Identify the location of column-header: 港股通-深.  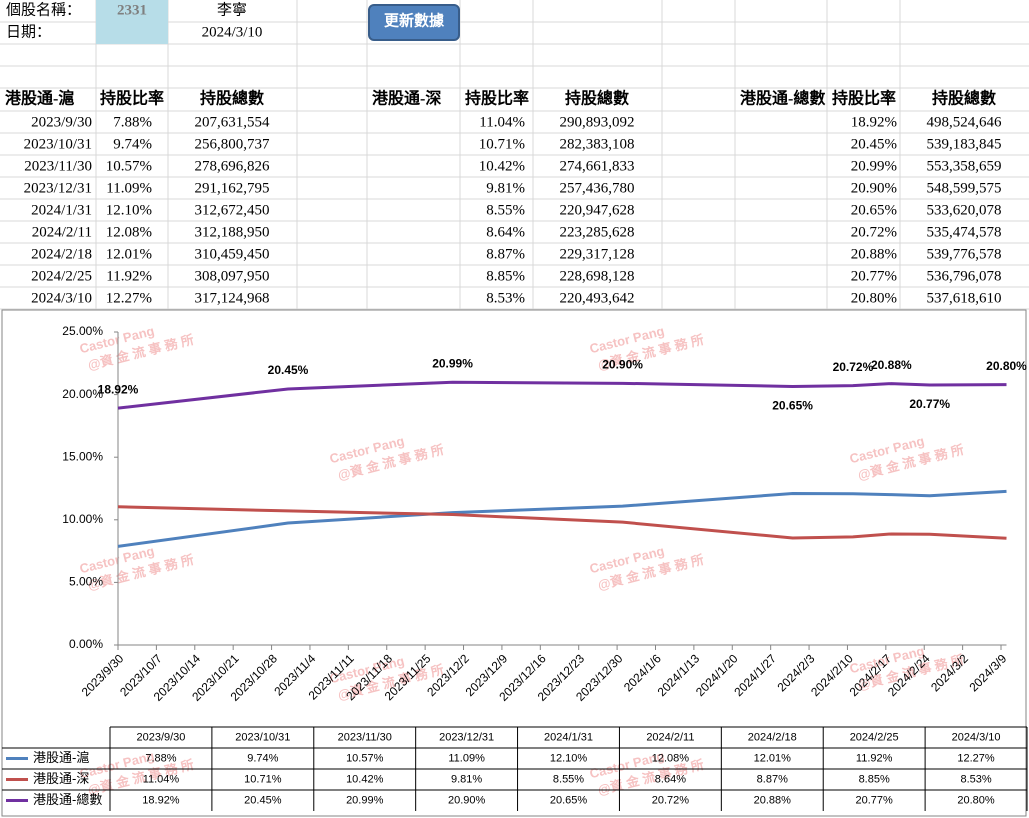
(406, 98).